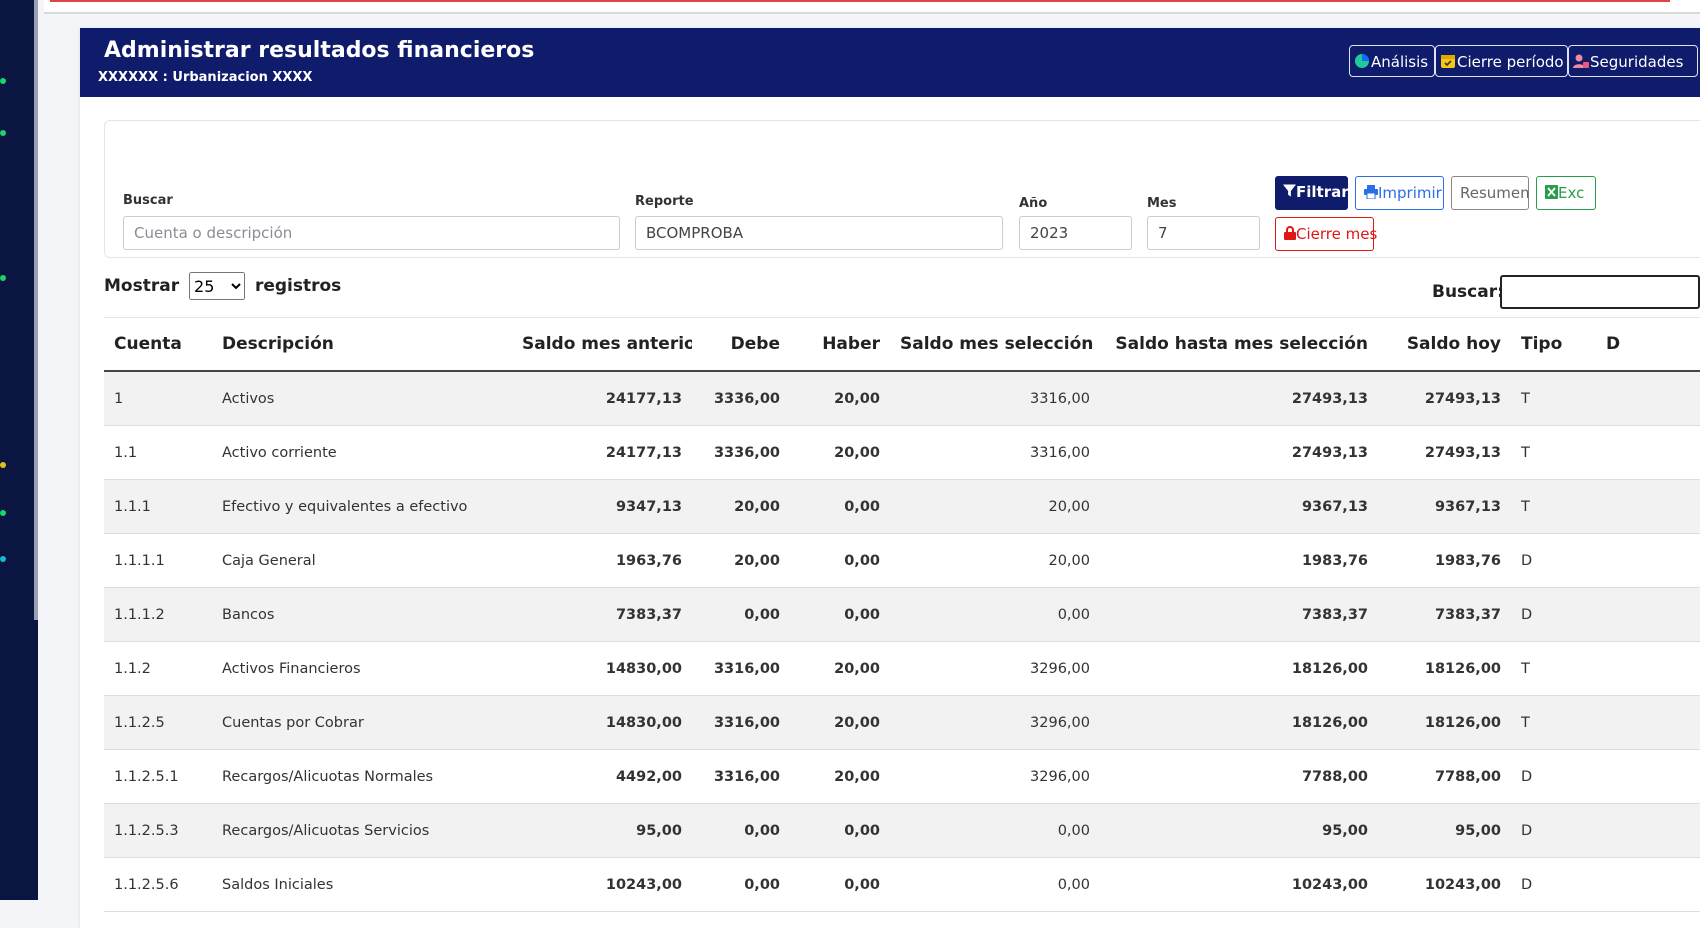  What do you see at coordinates (217, 286) in the screenshot?
I see `page-size-select: 25` at bounding box center [217, 286].